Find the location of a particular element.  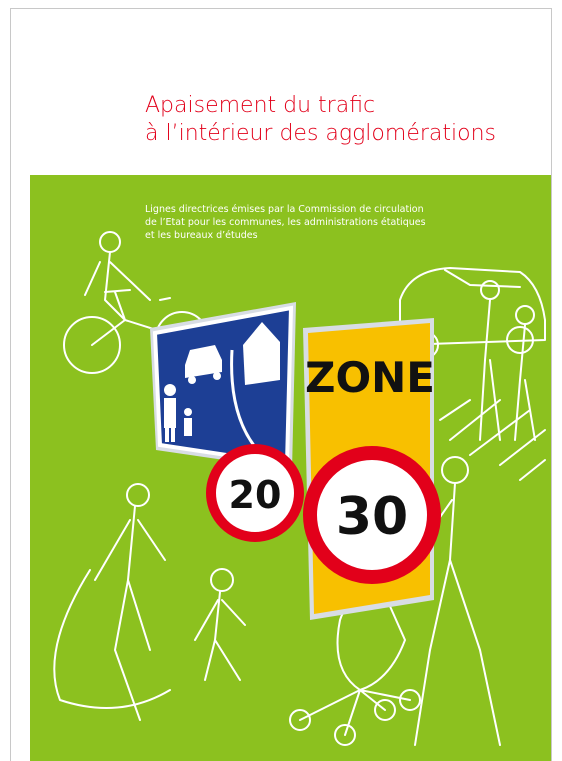

limit-label: 20 is located at coordinates (255, 495).